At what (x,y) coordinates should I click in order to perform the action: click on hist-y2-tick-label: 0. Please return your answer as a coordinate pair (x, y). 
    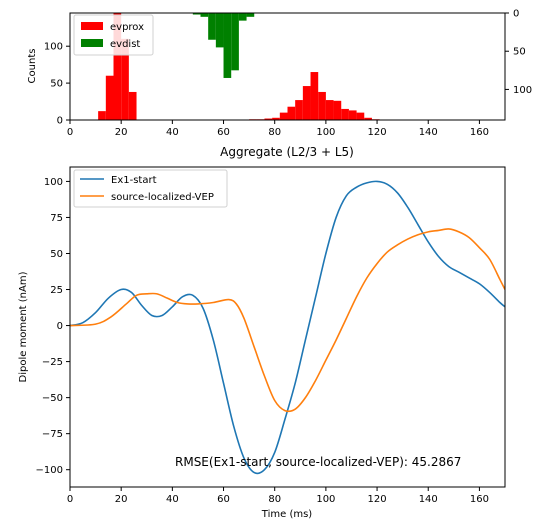
    Looking at the image, I should click on (516, 14).